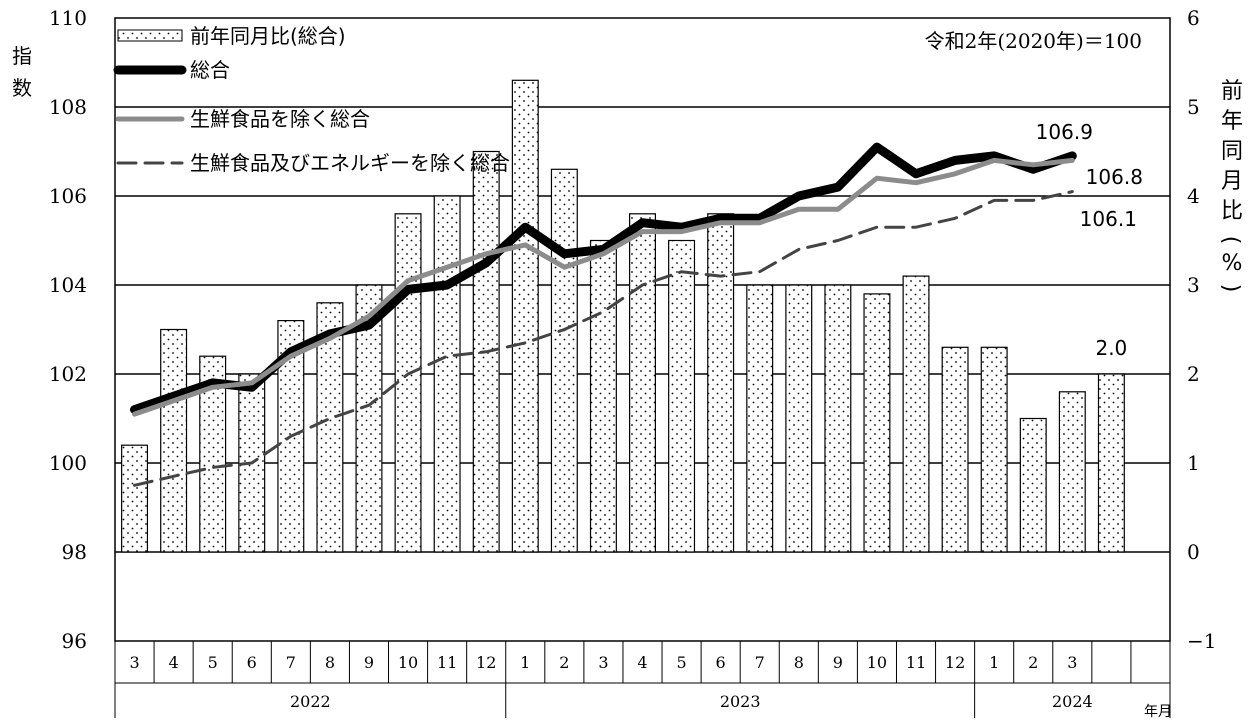 The height and width of the screenshot is (722, 1253). I want to click on left-tick-label: 102, so click(68, 374).